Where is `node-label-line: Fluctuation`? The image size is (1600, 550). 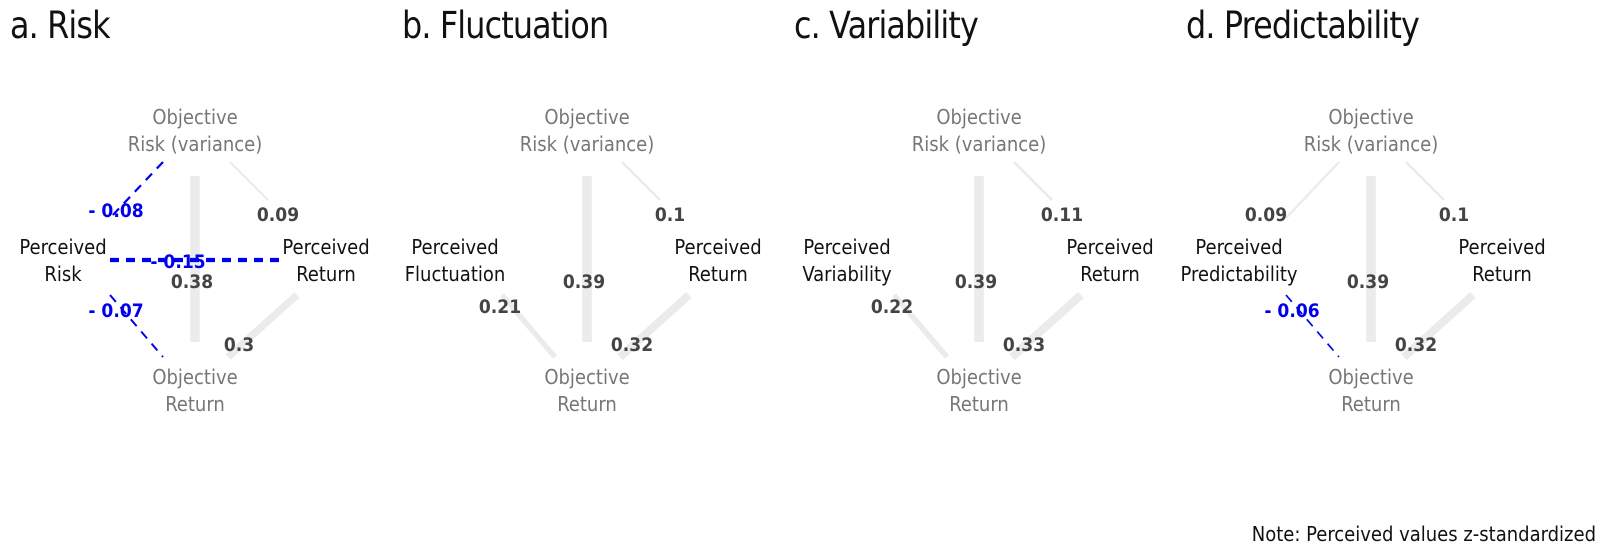
node-label-line: Fluctuation is located at coordinates (455, 274).